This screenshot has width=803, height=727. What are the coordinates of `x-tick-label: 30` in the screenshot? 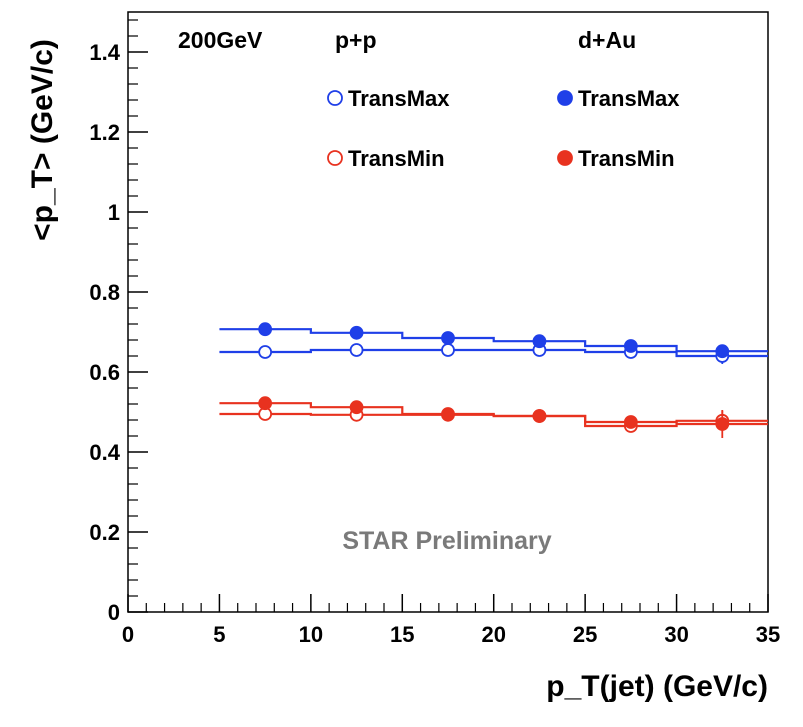 It's located at (676, 634).